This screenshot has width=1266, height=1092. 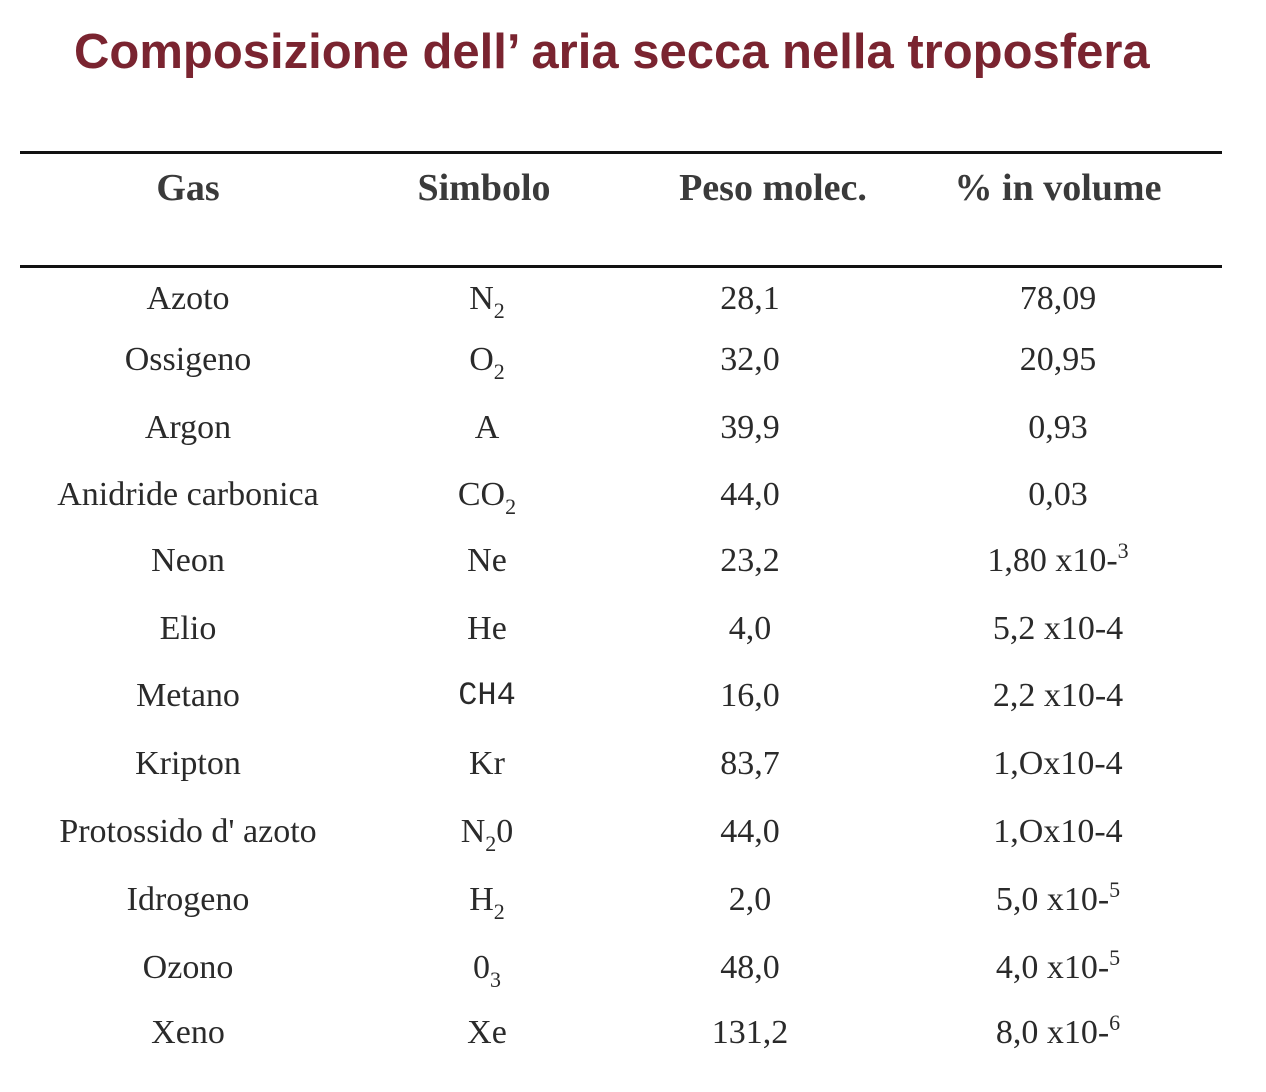 I want to click on table-header-rule, so click(x=621, y=266).